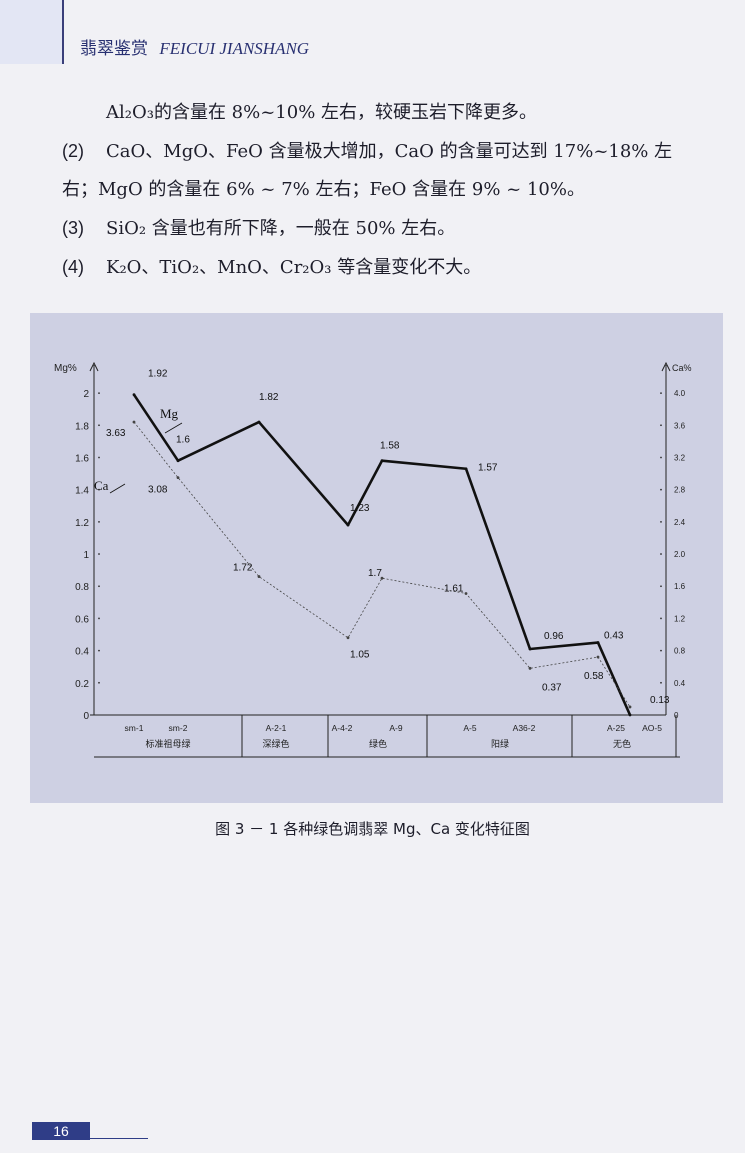  Describe the element at coordinates (680, 425) in the screenshot. I see `y-right-tick-label: 3.6` at that location.